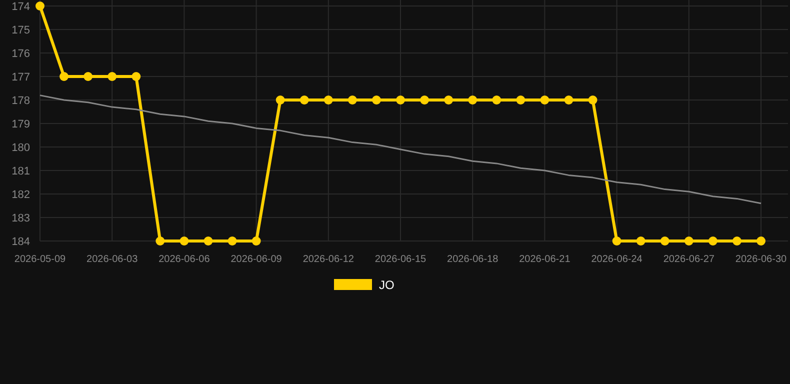 The width and height of the screenshot is (790, 384). What do you see at coordinates (21, 54) in the screenshot?
I see `y-tick-label: 176` at bounding box center [21, 54].